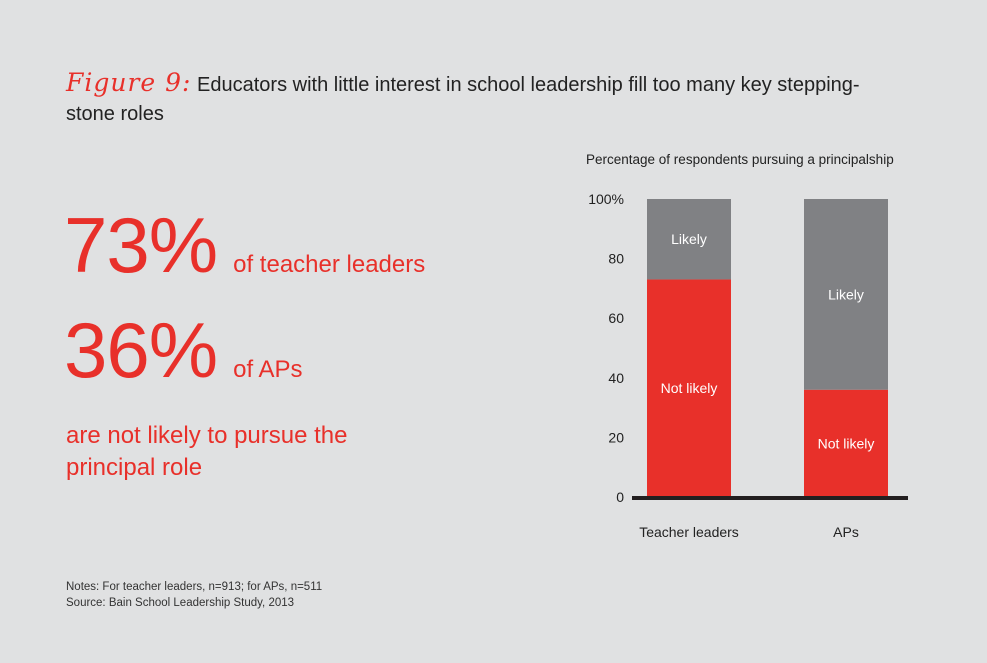 This screenshot has height=663, width=987. Describe the element at coordinates (244, 245) in the screenshot. I see `stat-teacher-leaders: 73% of teacher leaders` at that location.